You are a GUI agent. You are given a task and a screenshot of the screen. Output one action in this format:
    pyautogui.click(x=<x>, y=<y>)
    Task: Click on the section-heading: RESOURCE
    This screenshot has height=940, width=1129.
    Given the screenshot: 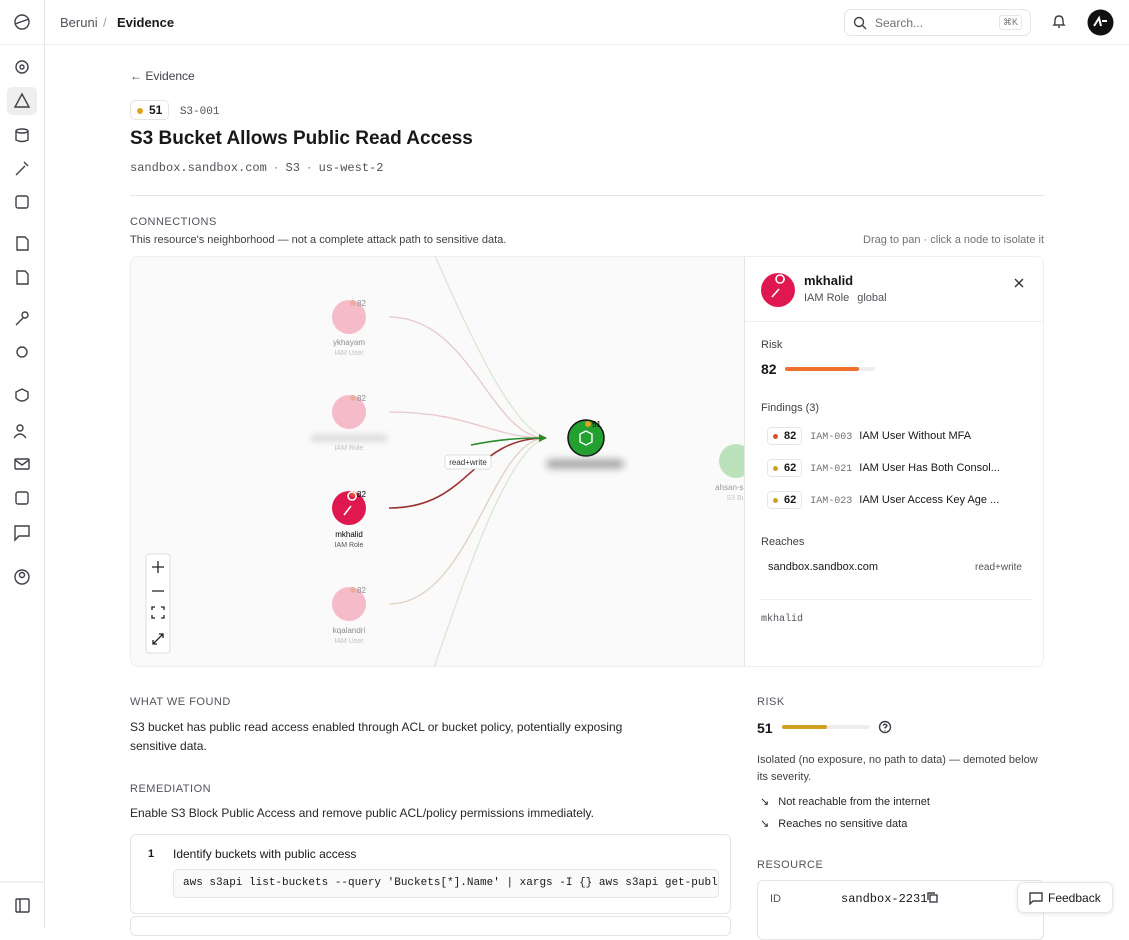 What is the action you would take?
    pyautogui.click(x=790, y=865)
    